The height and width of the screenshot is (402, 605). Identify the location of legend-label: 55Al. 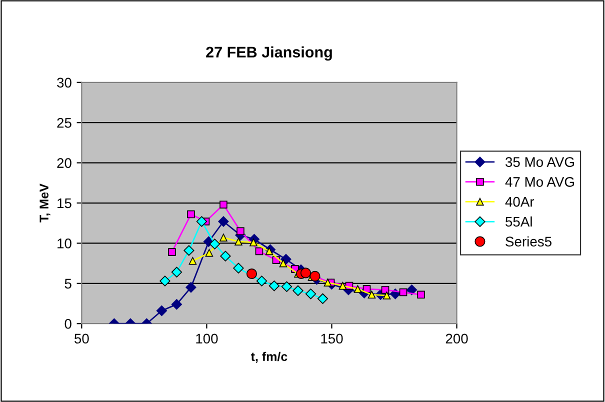
(519, 221).